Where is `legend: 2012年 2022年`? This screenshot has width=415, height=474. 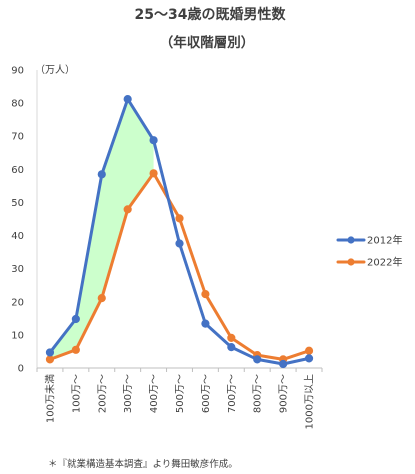
legend: 2012年 2022年 is located at coordinates (369, 251).